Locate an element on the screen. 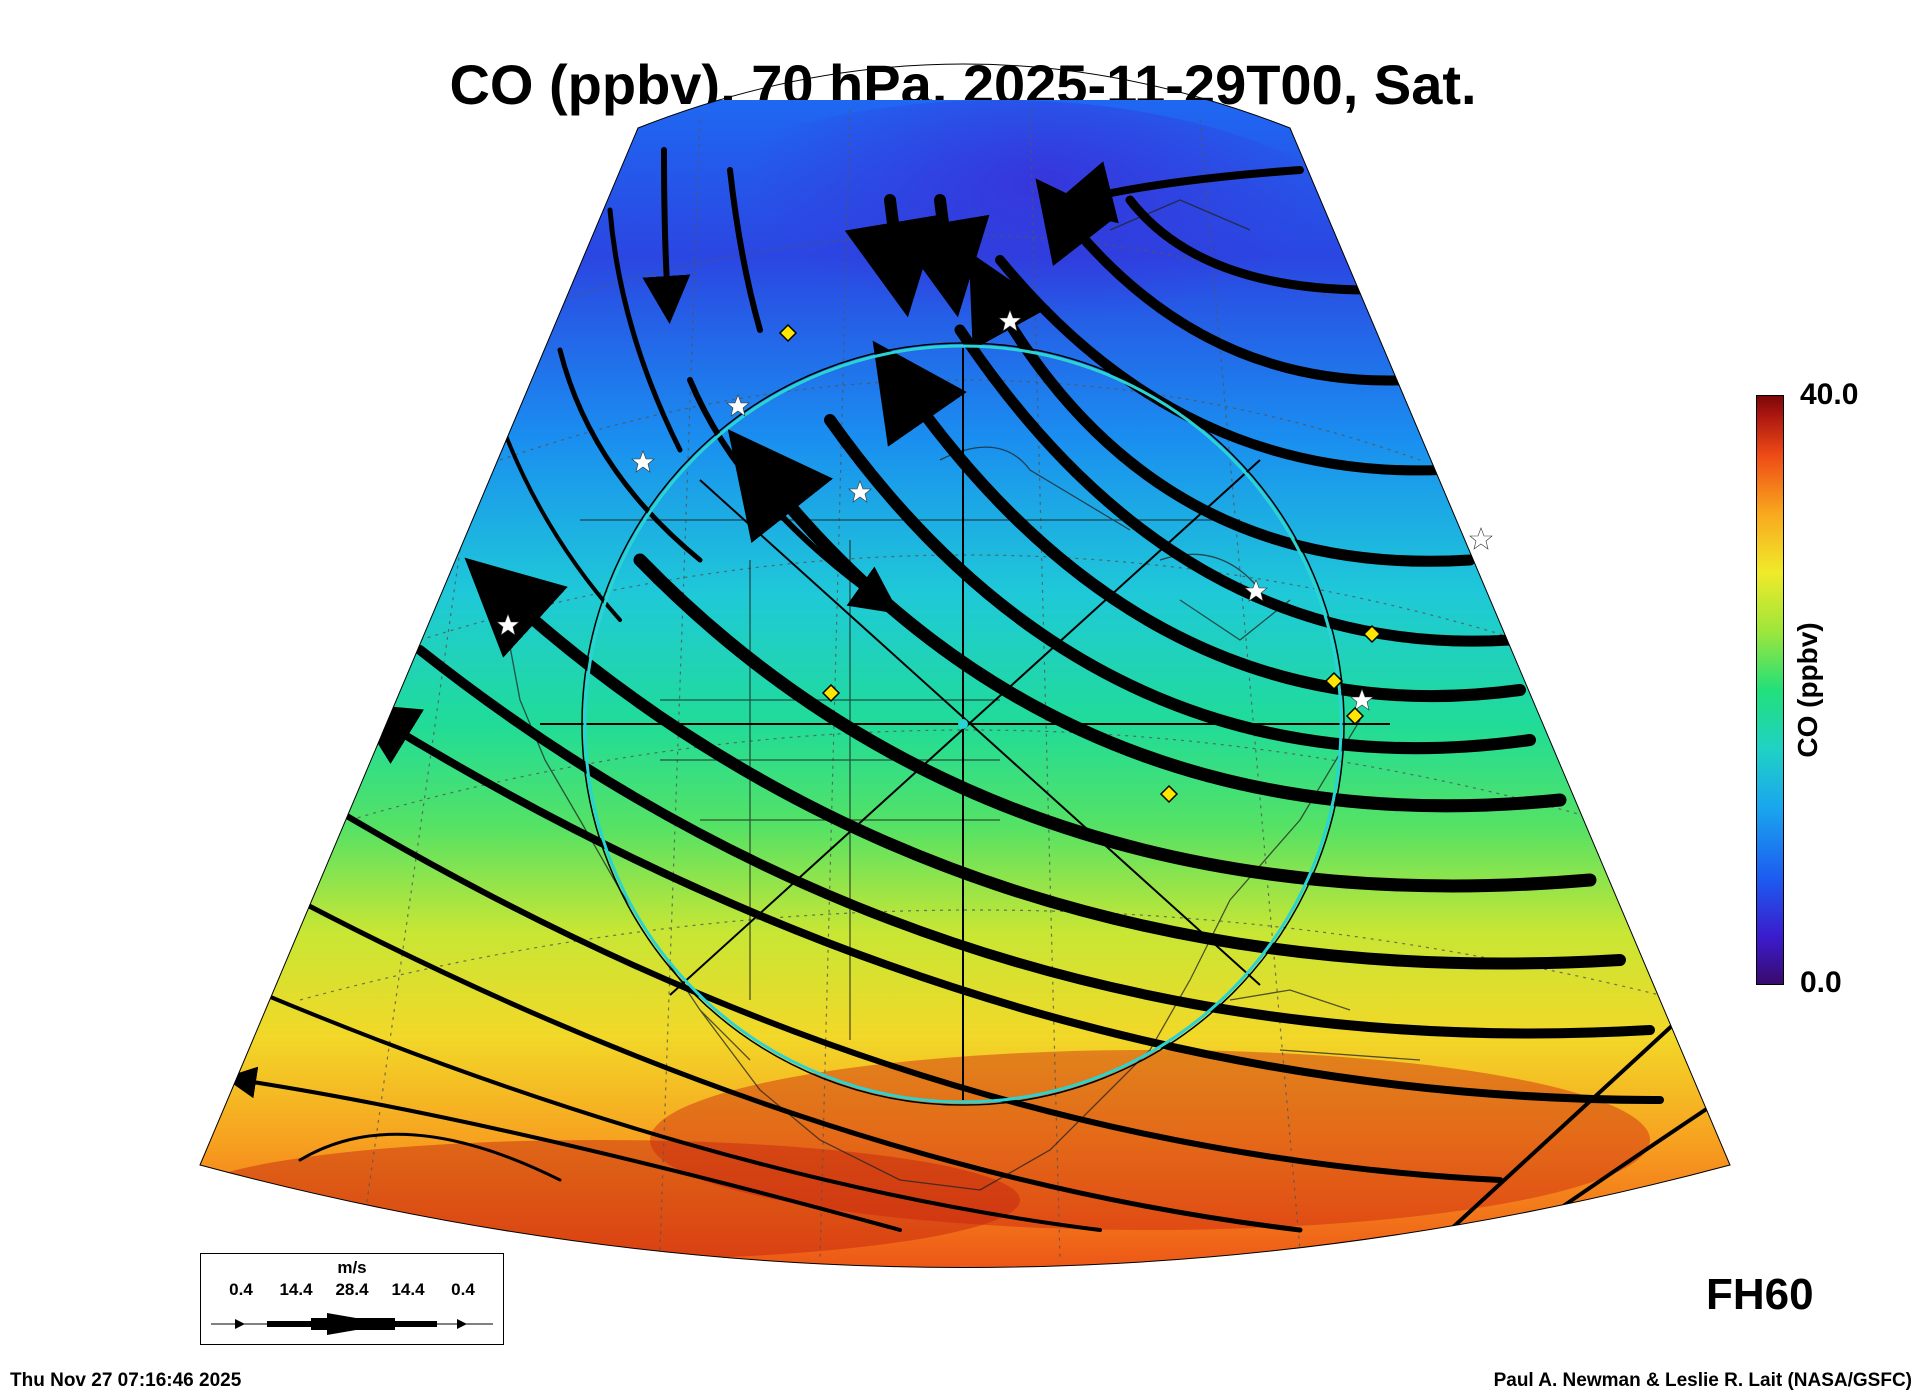 This screenshot has height=1394, width=1926. colorbar-min-label: 0.0 is located at coordinates (1821, 982).